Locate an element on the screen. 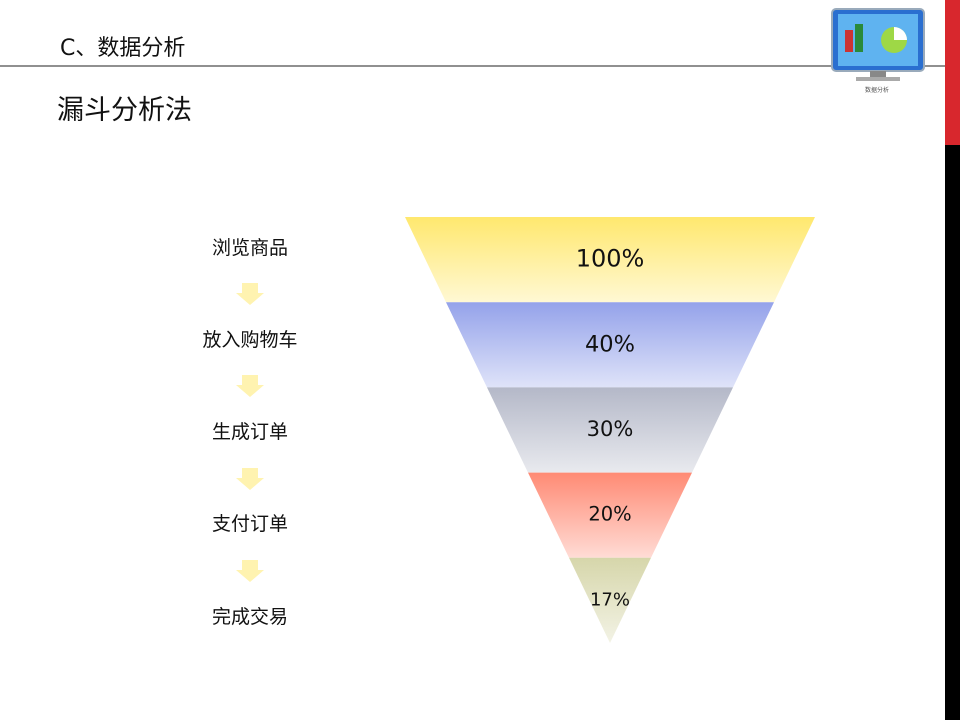 This screenshot has height=720, width=960. value-label: 17% is located at coordinates (610, 599).